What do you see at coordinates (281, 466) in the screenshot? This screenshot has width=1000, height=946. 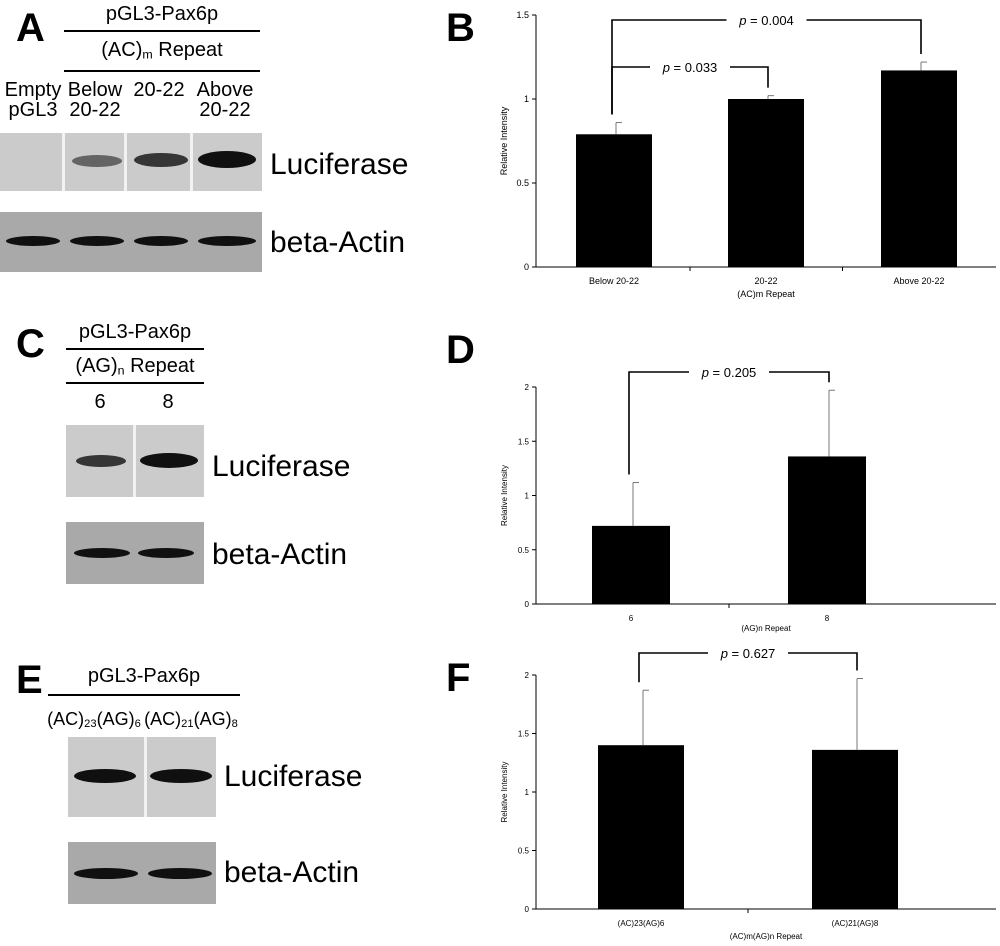 I see `panel-c-luciferase-label: Luciferase` at bounding box center [281, 466].